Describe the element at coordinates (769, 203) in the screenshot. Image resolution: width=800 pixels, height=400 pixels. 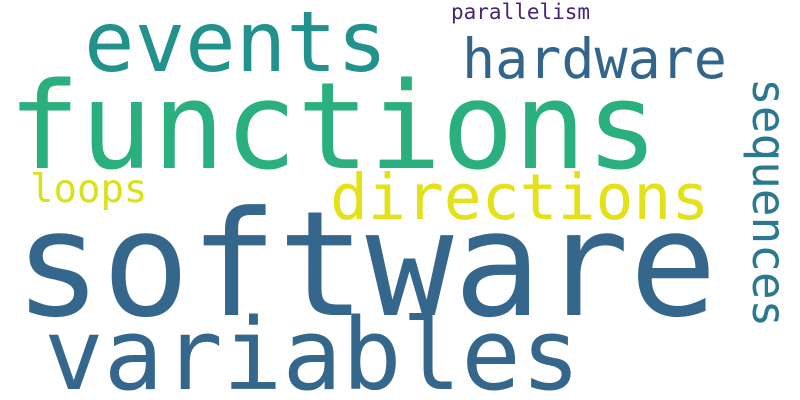
I see `word-sequences: sequences` at that location.